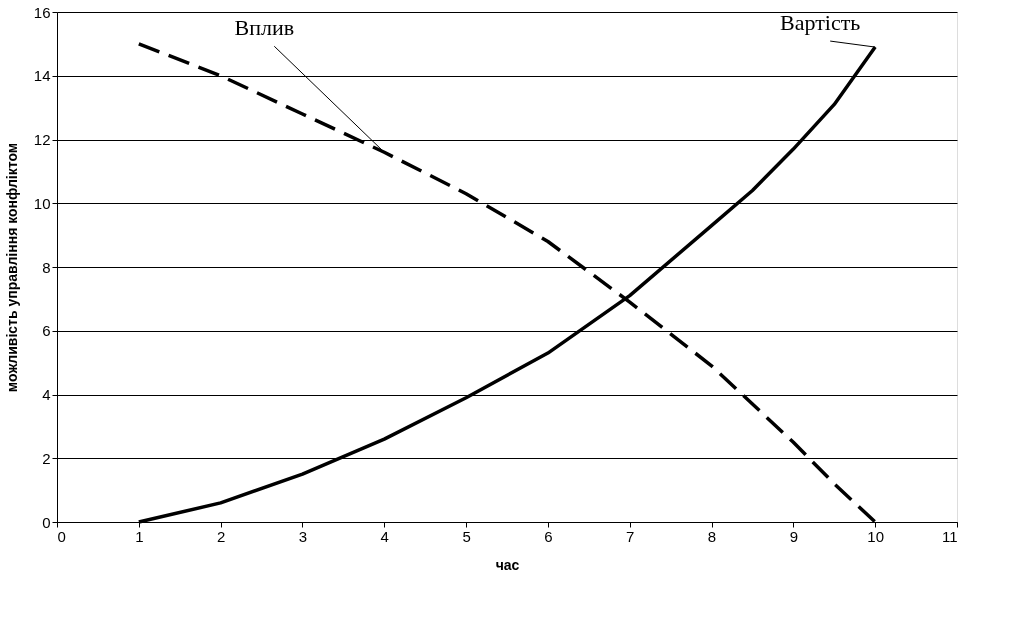 The width and height of the screenshot is (1024, 630). I want to click on x-tick-label: 7, so click(630, 536).